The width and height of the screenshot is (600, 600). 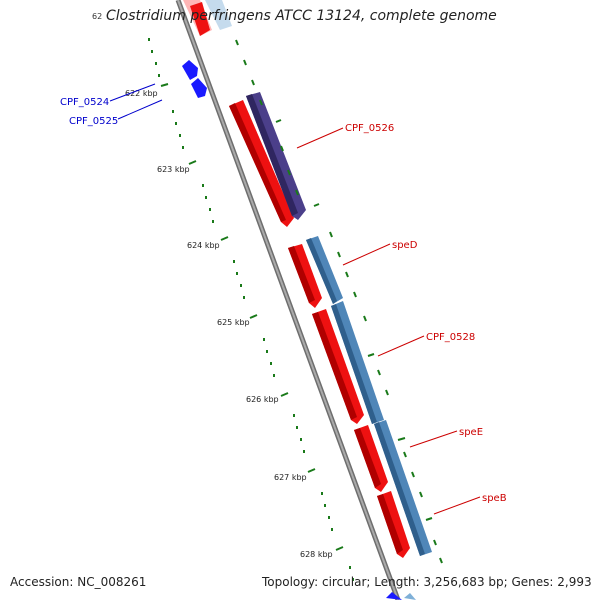 I want to click on tick-label-626: 626 kbp, so click(x=262, y=399).